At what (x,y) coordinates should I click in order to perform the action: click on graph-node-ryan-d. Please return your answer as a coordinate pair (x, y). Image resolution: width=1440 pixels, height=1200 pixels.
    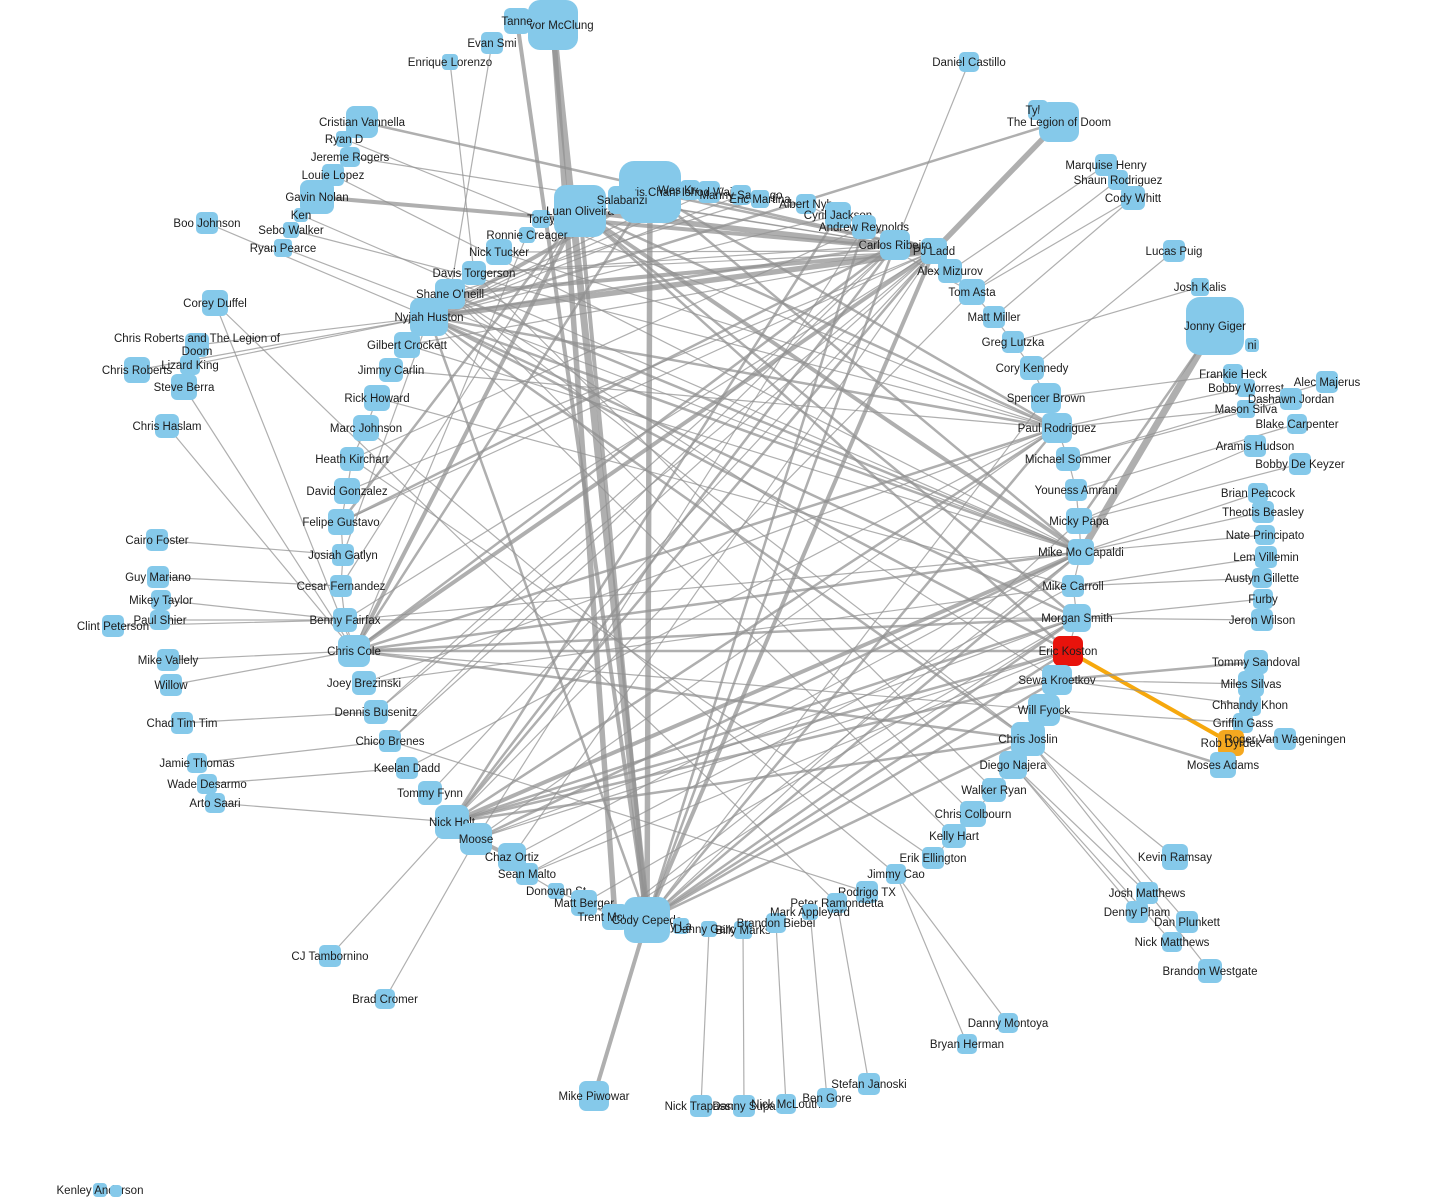
    Looking at the image, I should click on (344, 139).